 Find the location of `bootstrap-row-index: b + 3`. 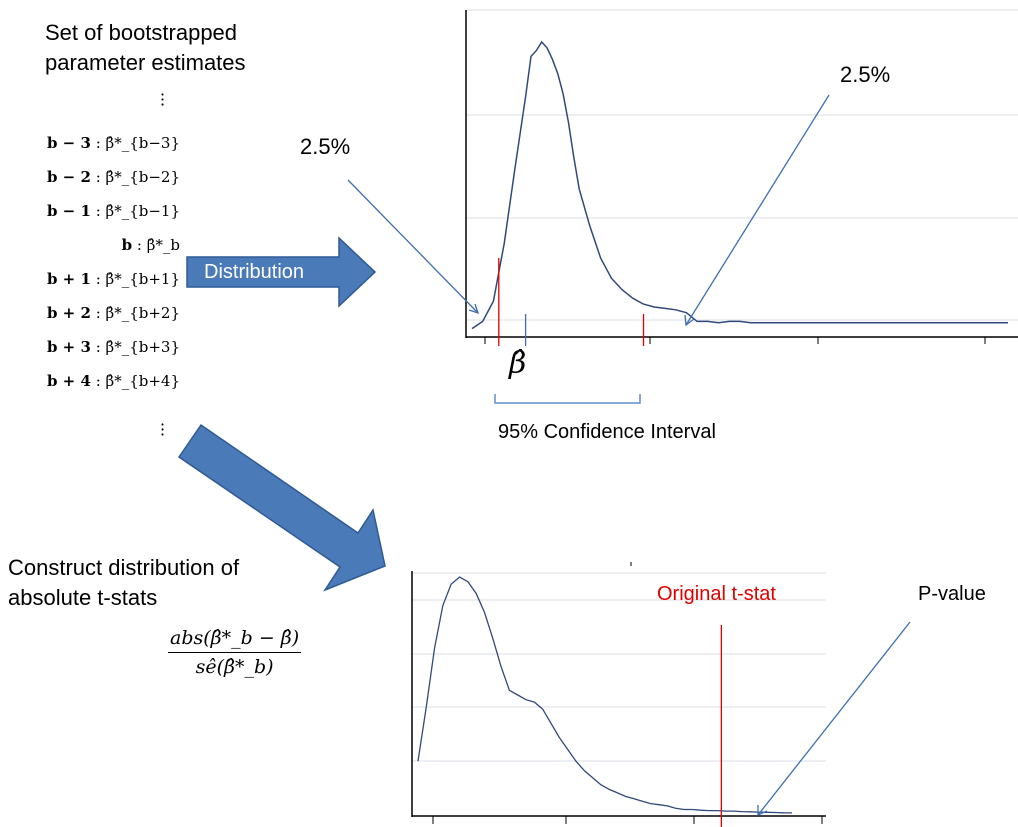

bootstrap-row-index: b + 3 is located at coordinates (68, 347).